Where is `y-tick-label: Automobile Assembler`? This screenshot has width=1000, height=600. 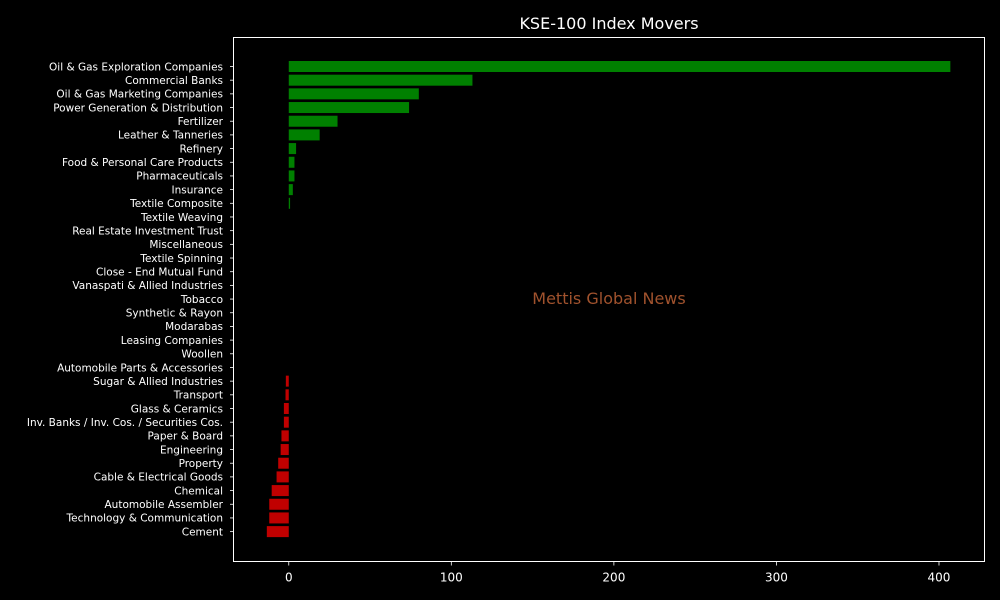
y-tick-label: Automobile Assembler is located at coordinates (164, 505).